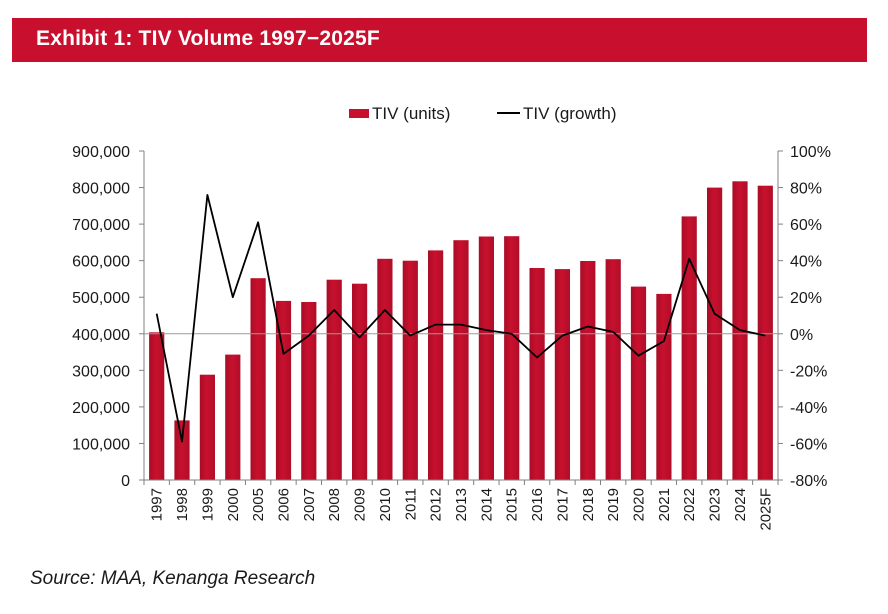 The image size is (888, 614). I want to click on bar-2012, so click(436, 365).